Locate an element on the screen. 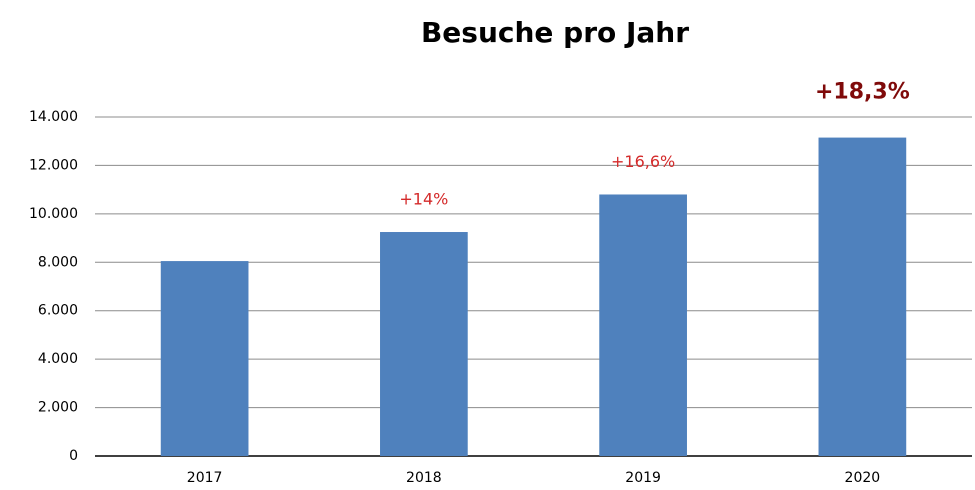 The height and width of the screenshot is (490, 975). annotation: +16,6% is located at coordinates (643, 161).